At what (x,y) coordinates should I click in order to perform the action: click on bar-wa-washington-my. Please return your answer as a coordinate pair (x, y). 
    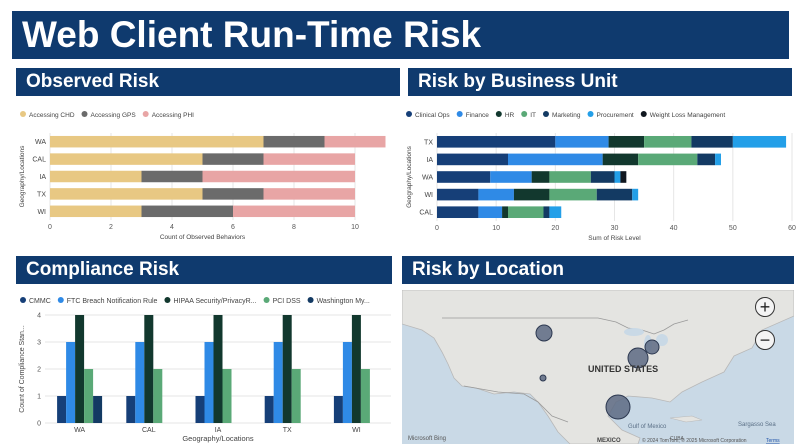
    Looking at the image, I should click on (98, 409).